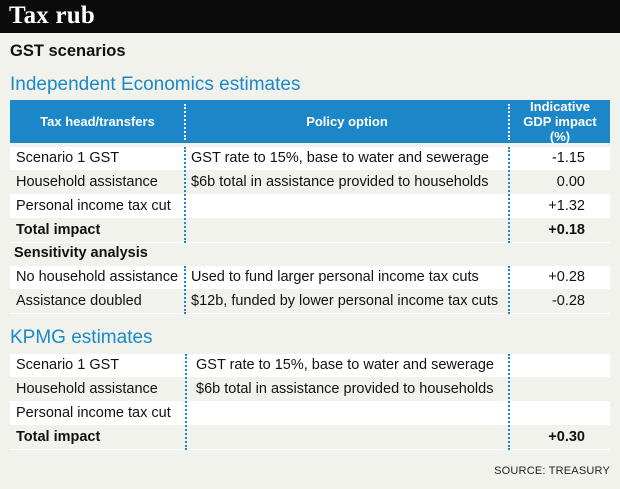  Describe the element at coordinates (155, 84) in the screenshot. I see `ie-section-heading: Independent Economics estimates` at that location.